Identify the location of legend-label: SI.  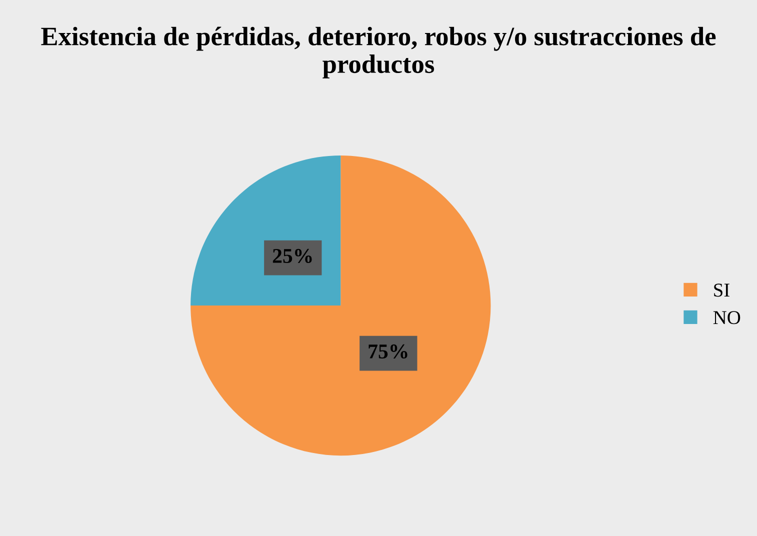
(722, 290).